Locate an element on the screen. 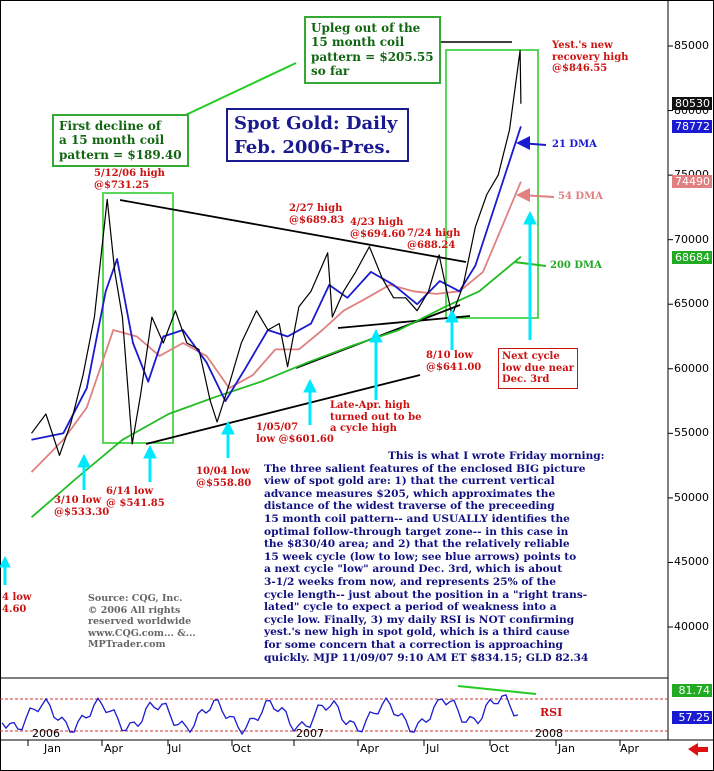 This screenshot has width=714, height=771. y-tick-label: 50000 is located at coordinates (691, 497).